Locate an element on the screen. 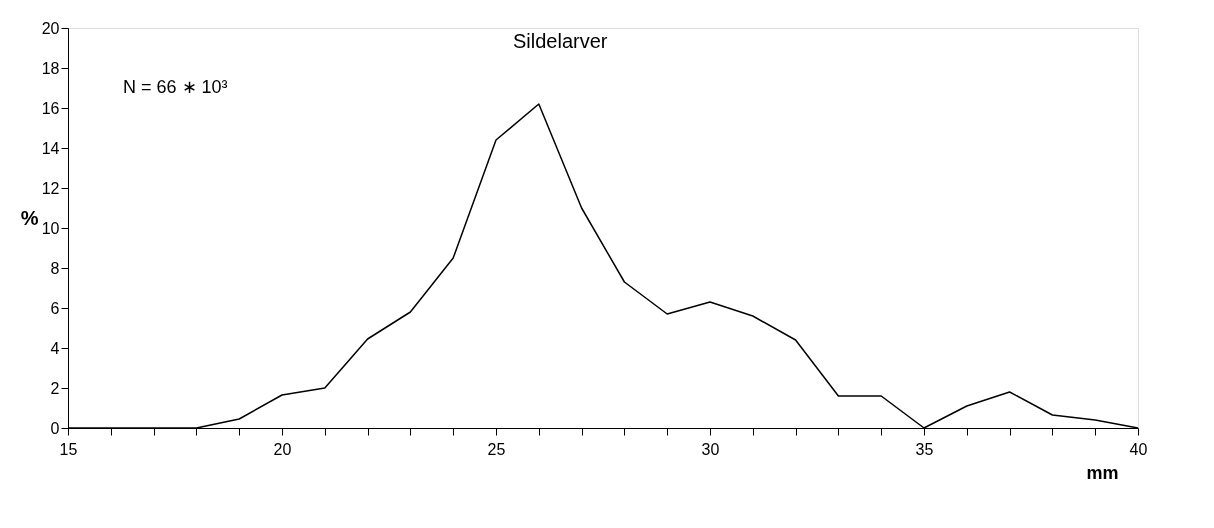 The image size is (1214, 528). chart-title: Sildelarver is located at coordinates (560, 41).